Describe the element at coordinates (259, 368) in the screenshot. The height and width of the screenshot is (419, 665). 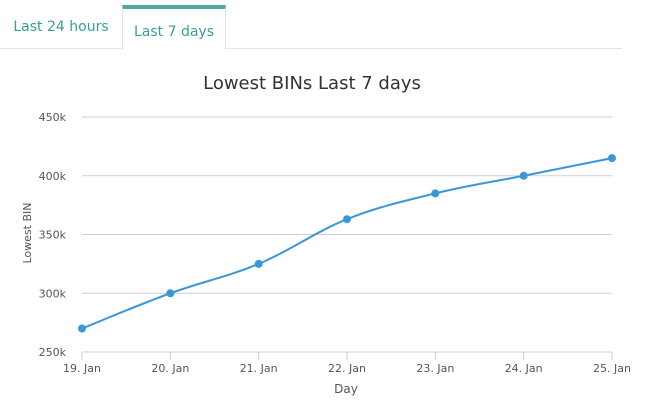
I see `x-tick-label: 21. Jan` at that location.